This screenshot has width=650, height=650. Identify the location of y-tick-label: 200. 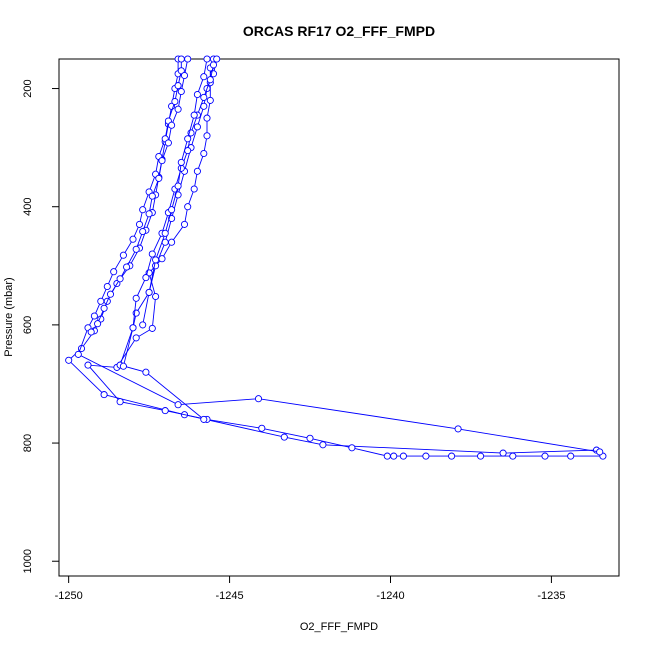
(28, 88).